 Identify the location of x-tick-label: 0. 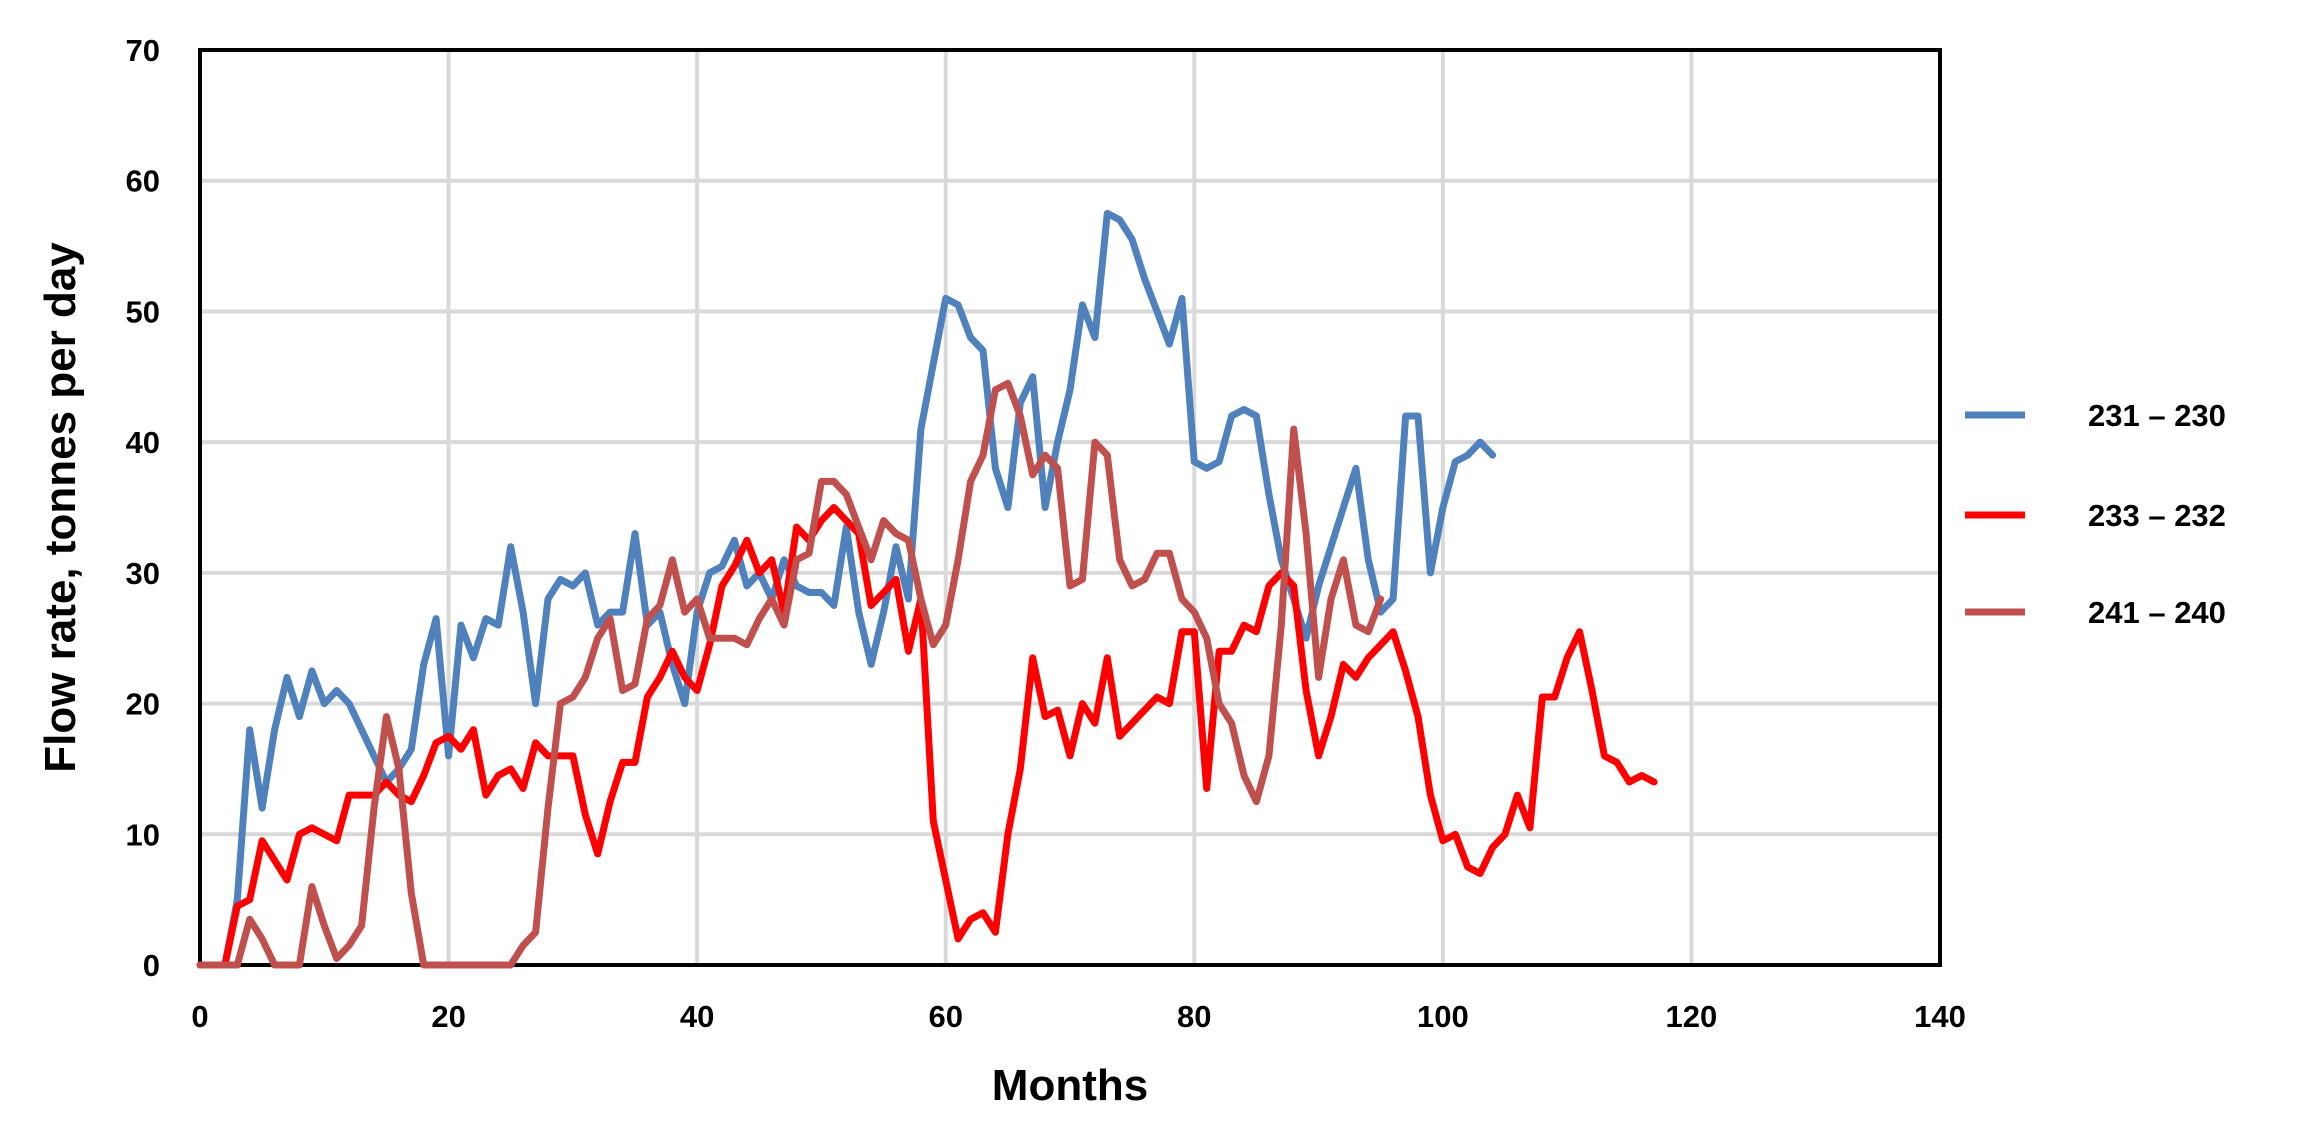
(199, 1016).